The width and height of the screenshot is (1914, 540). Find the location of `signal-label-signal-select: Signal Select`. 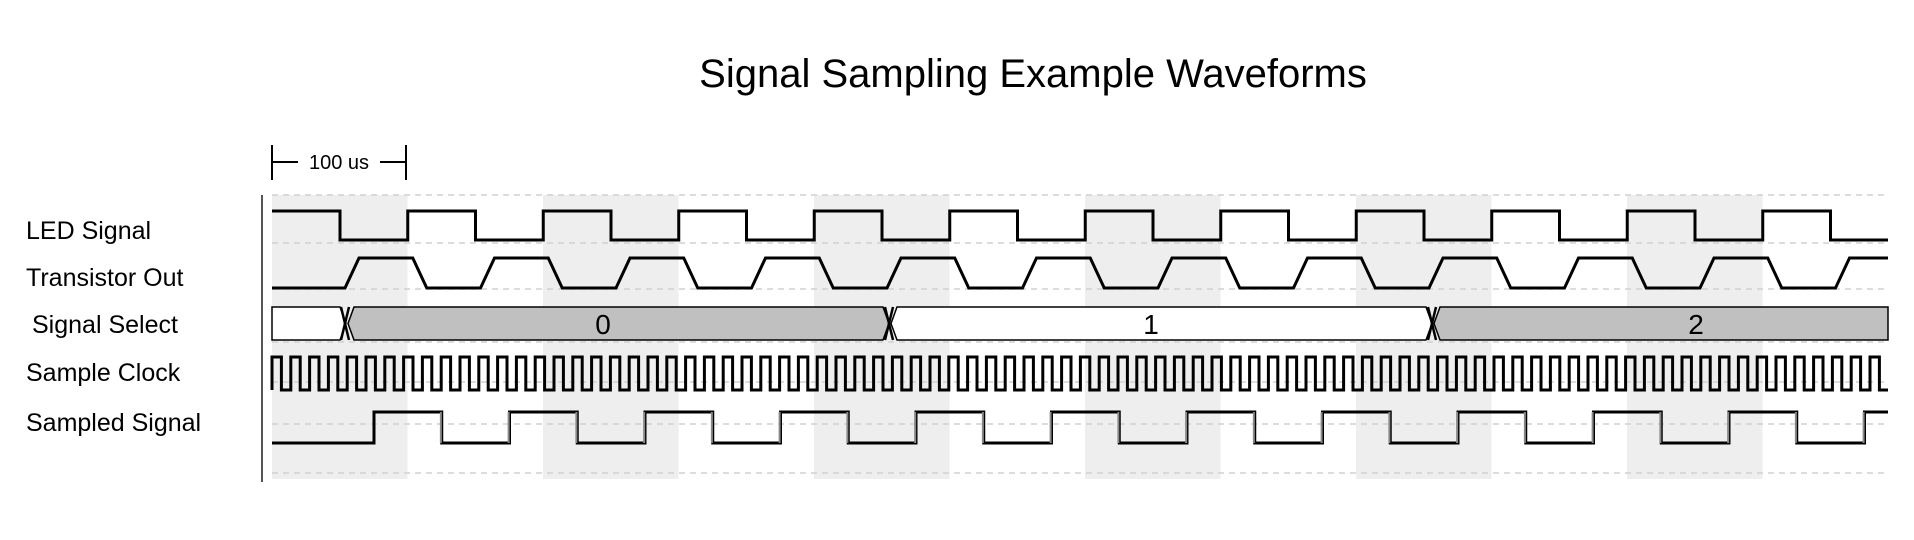

signal-label-signal-select: Signal Select is located at coordinates (105, 325).